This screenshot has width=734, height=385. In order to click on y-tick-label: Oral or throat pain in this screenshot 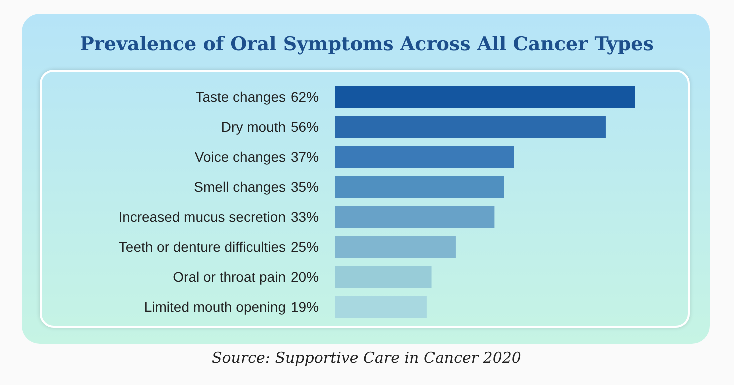, I will do `click(229, 276)`.